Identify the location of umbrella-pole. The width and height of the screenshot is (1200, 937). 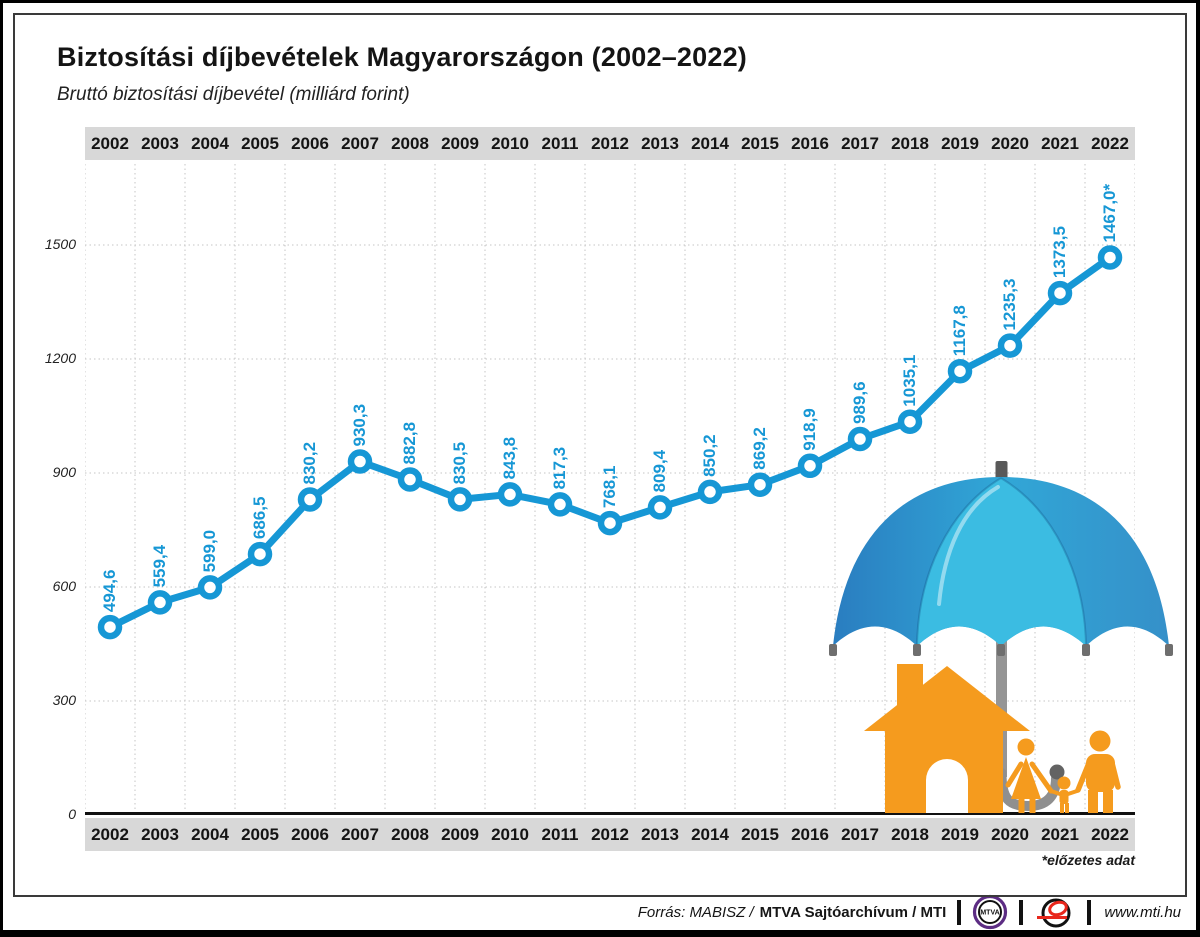
(1001, 708).